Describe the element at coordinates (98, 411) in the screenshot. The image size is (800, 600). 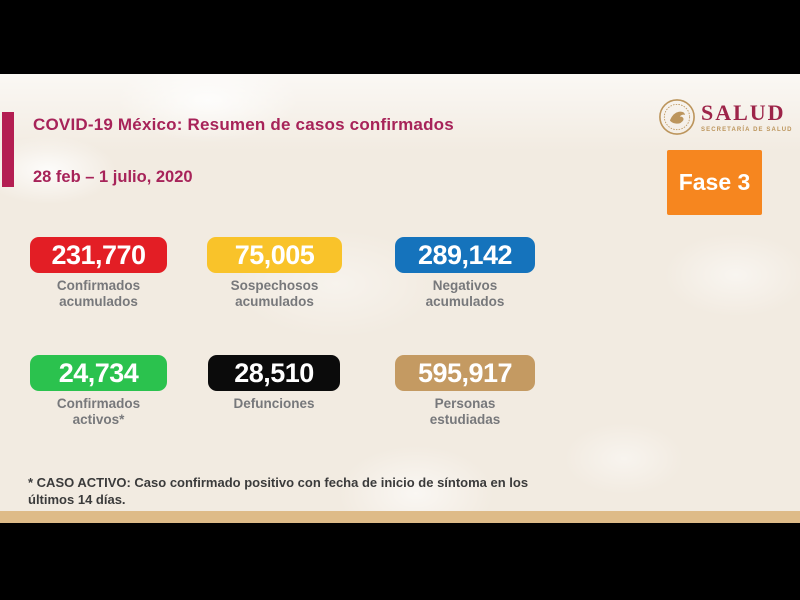
I see `stat-label: Confirmados activos*` at that location.